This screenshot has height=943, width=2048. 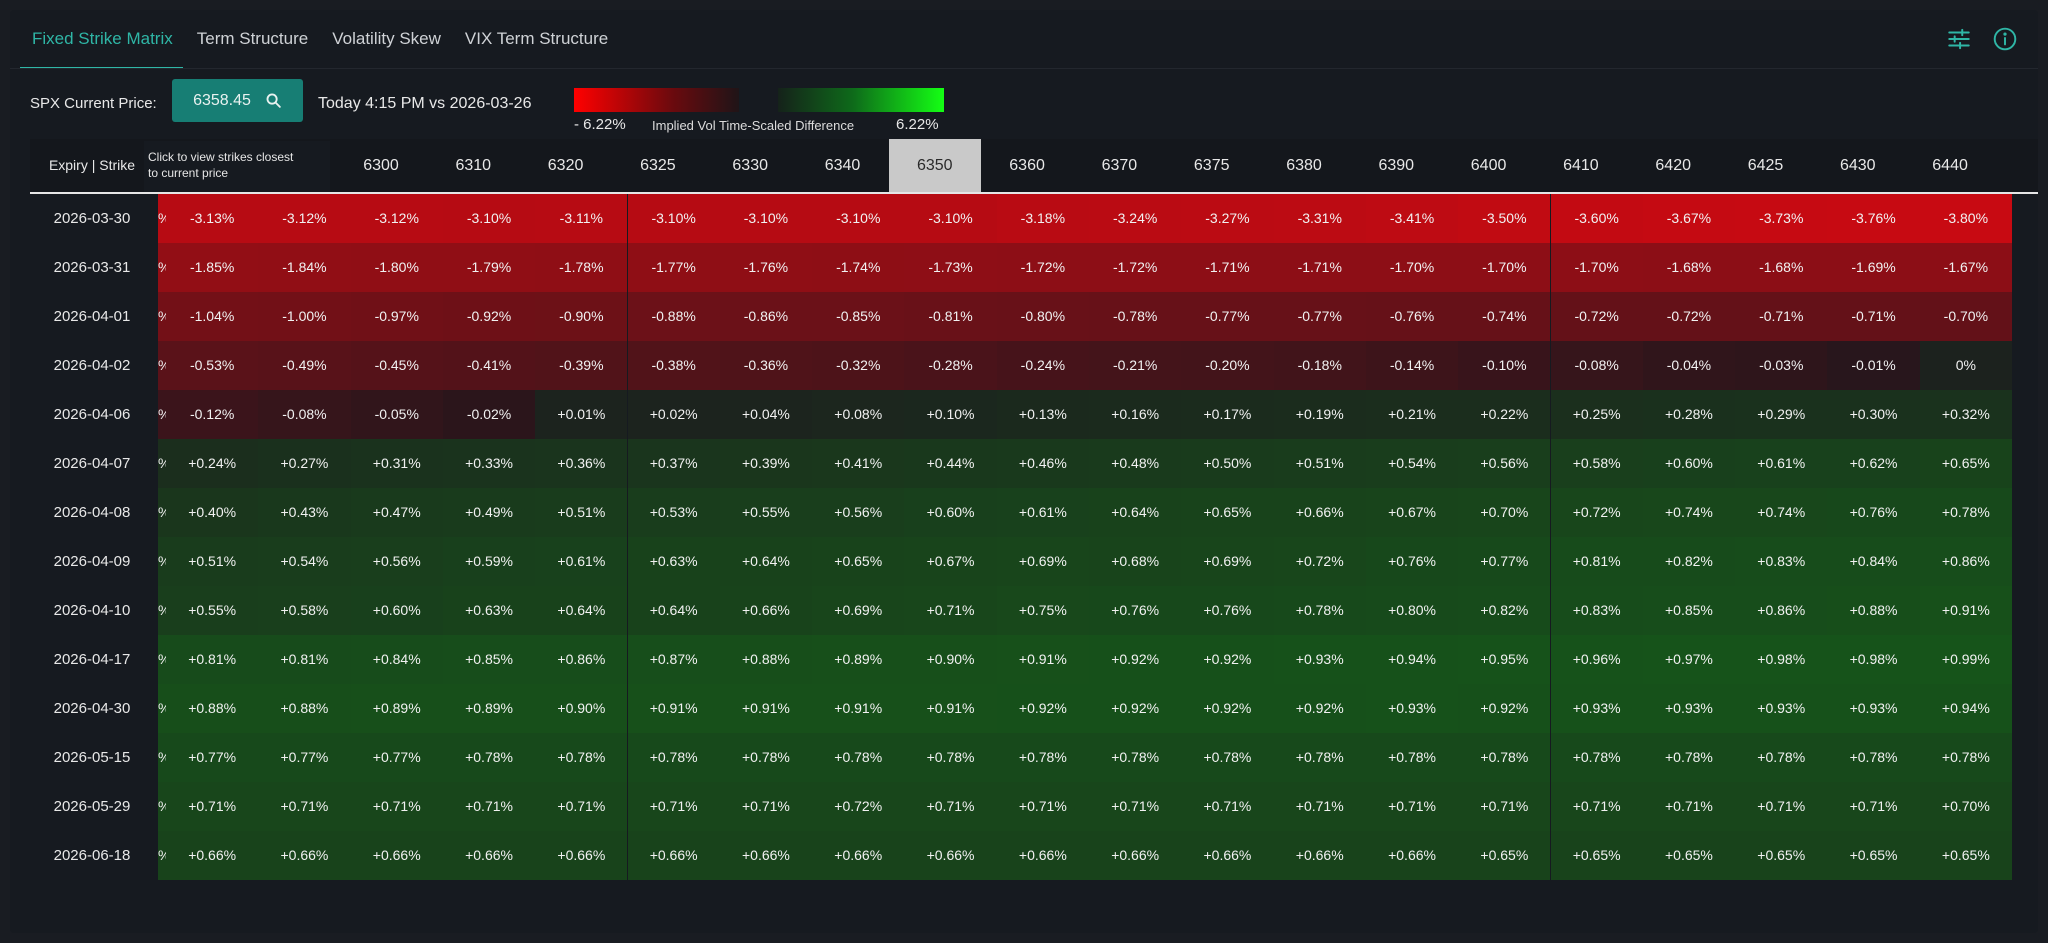 I want to click on strike-header-6330: 6330, so click(x=750, y=165).